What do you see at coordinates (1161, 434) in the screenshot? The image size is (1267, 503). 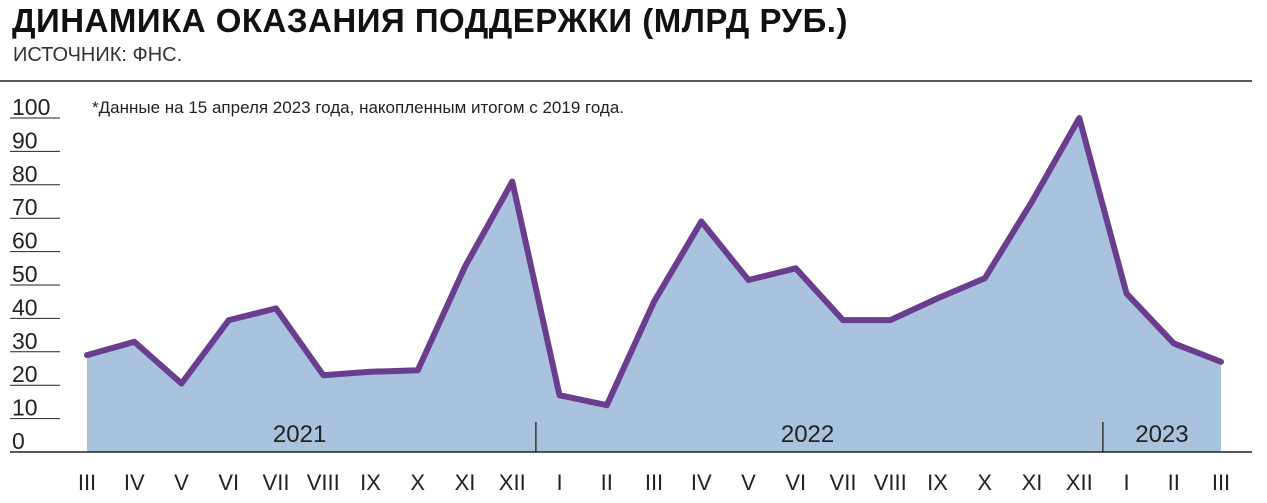 I see `year-label: 2023` at bounding box center [1161, 434].